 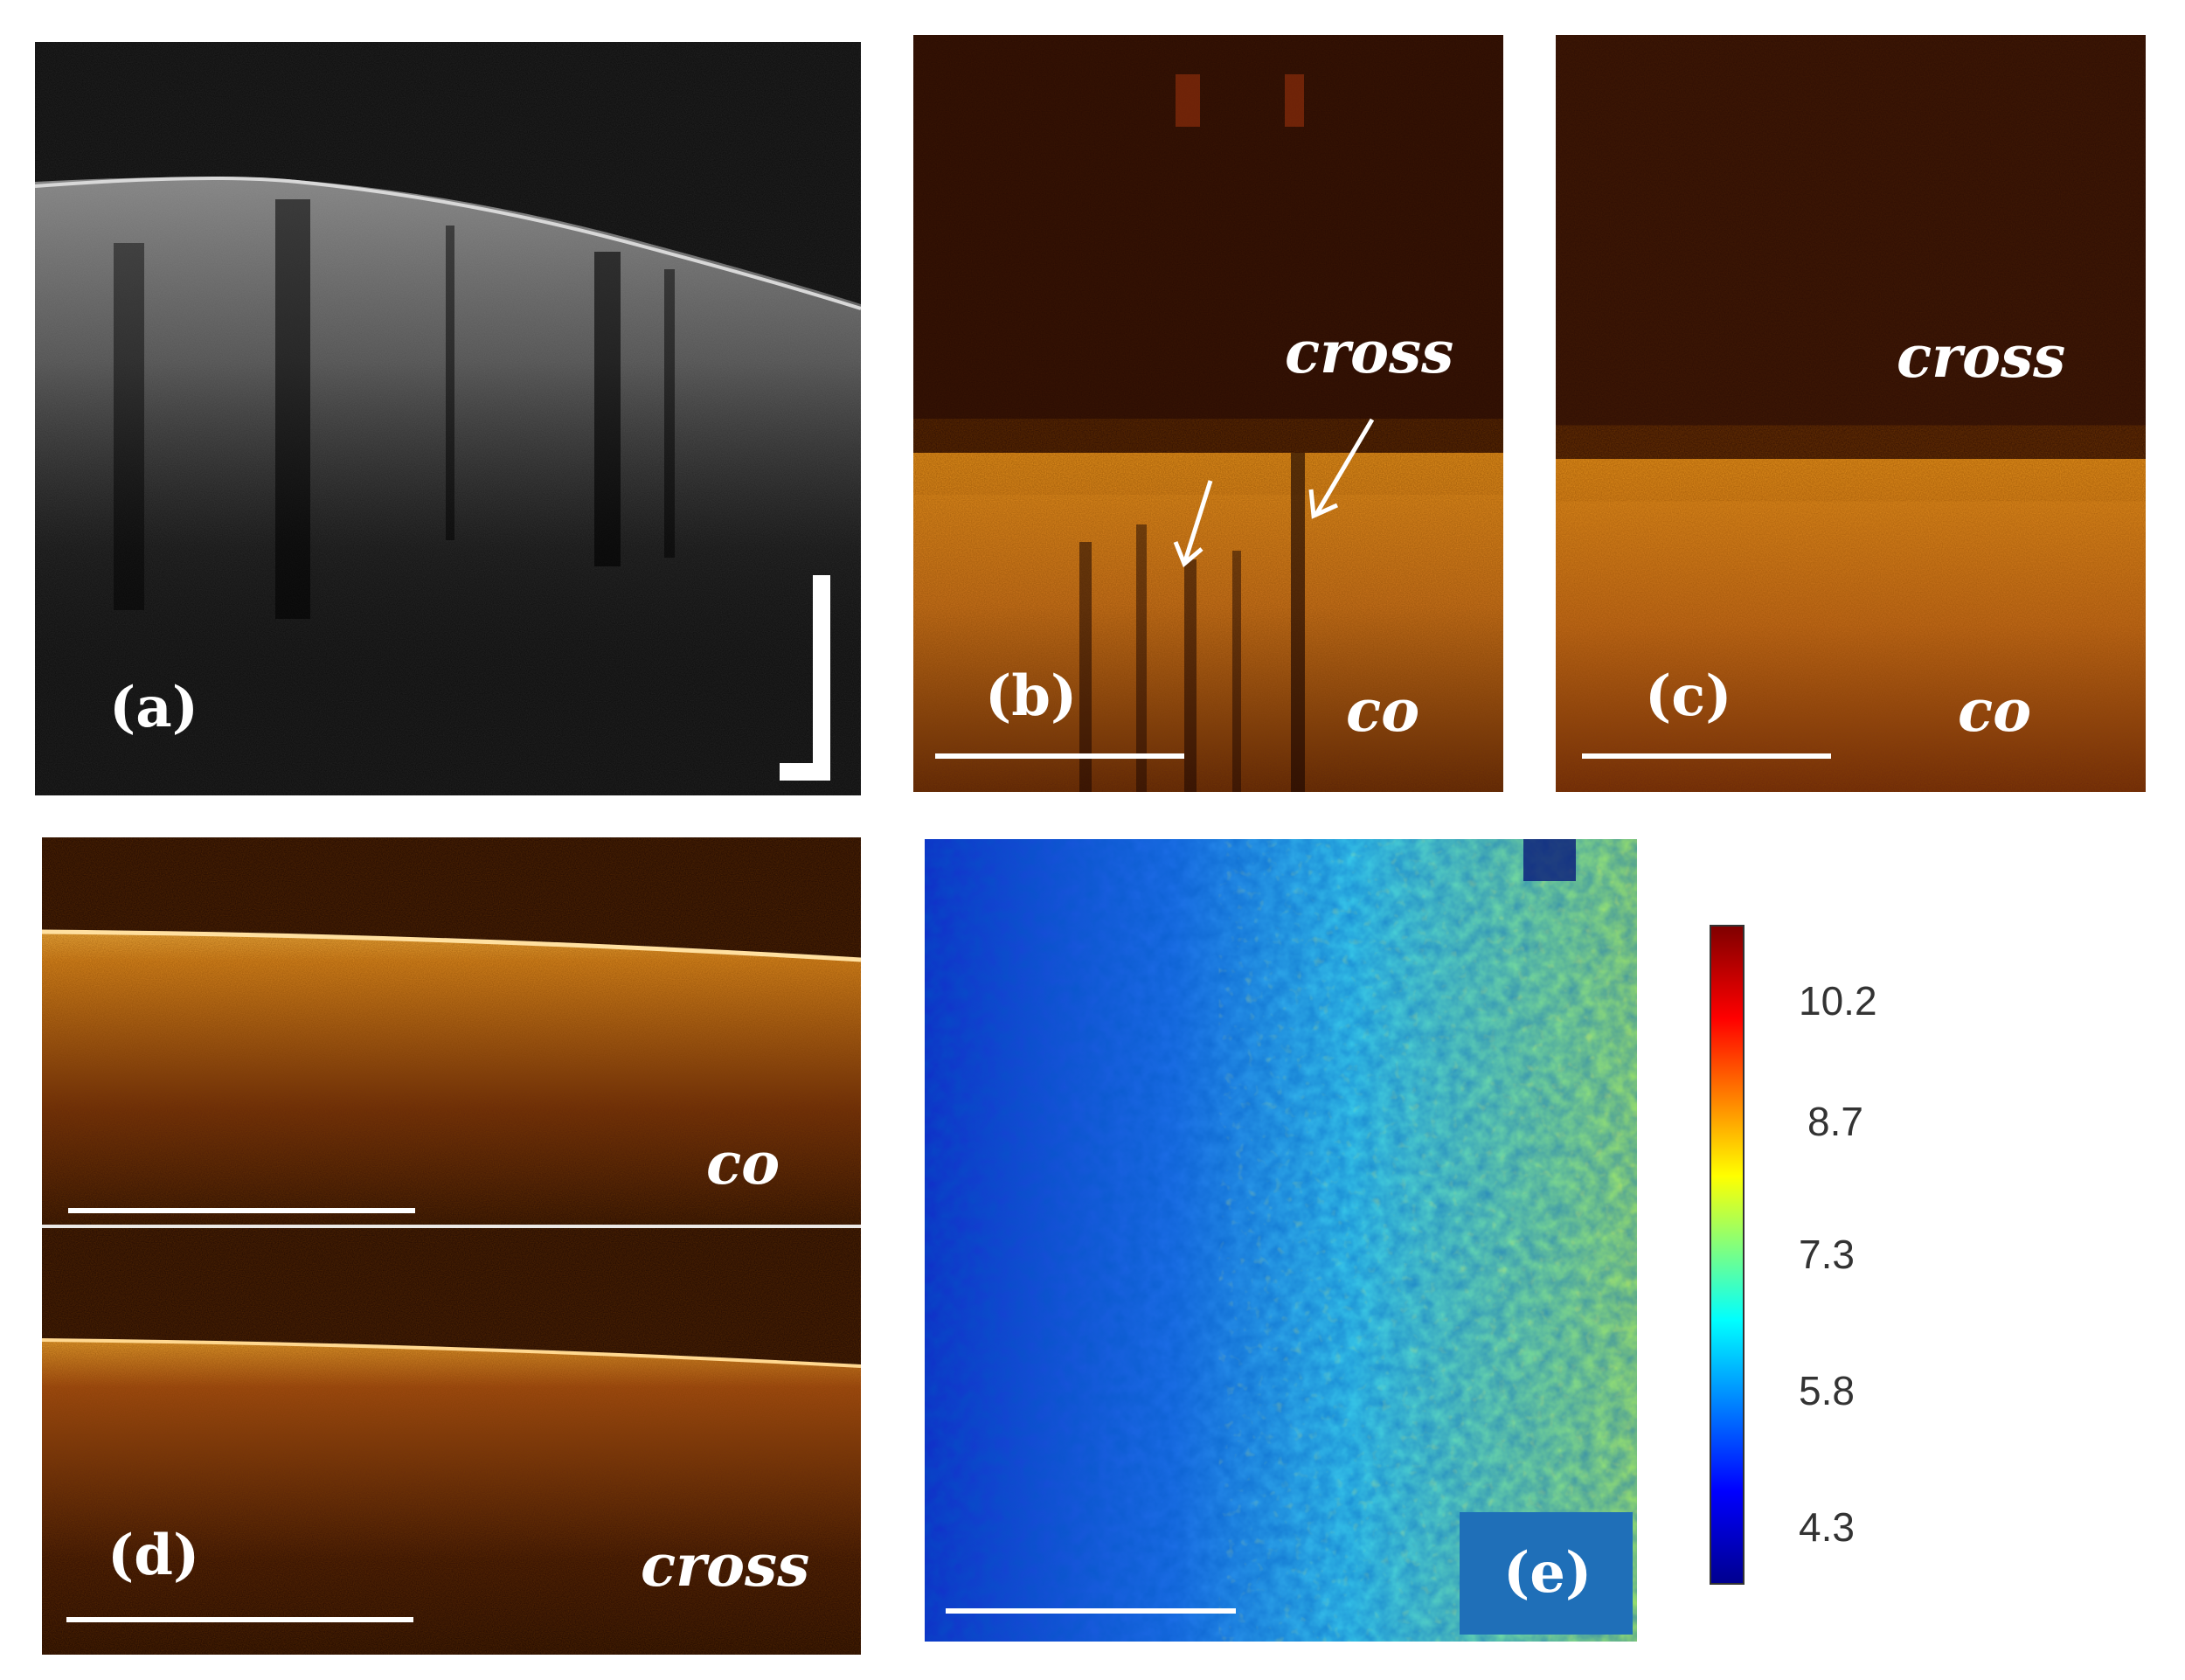 I want to click on panel-b-top-tag: cross, so click(x=1370, y=352).